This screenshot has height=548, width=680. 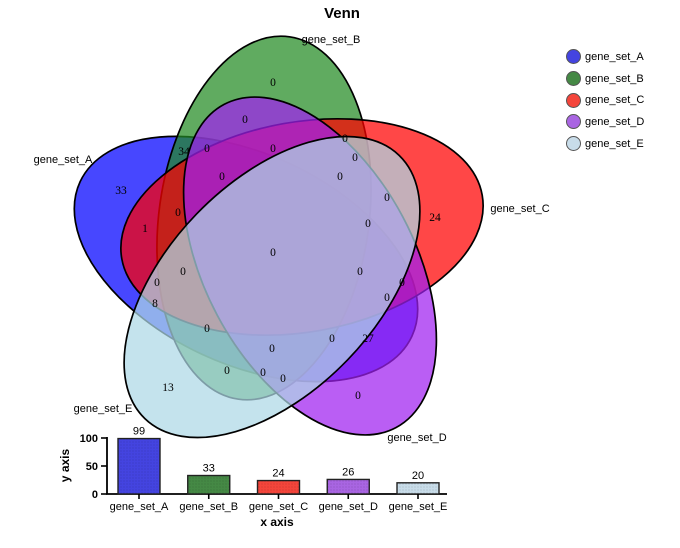 I want to click on legend-label: gene_set_A, so click(x=614, y=56).